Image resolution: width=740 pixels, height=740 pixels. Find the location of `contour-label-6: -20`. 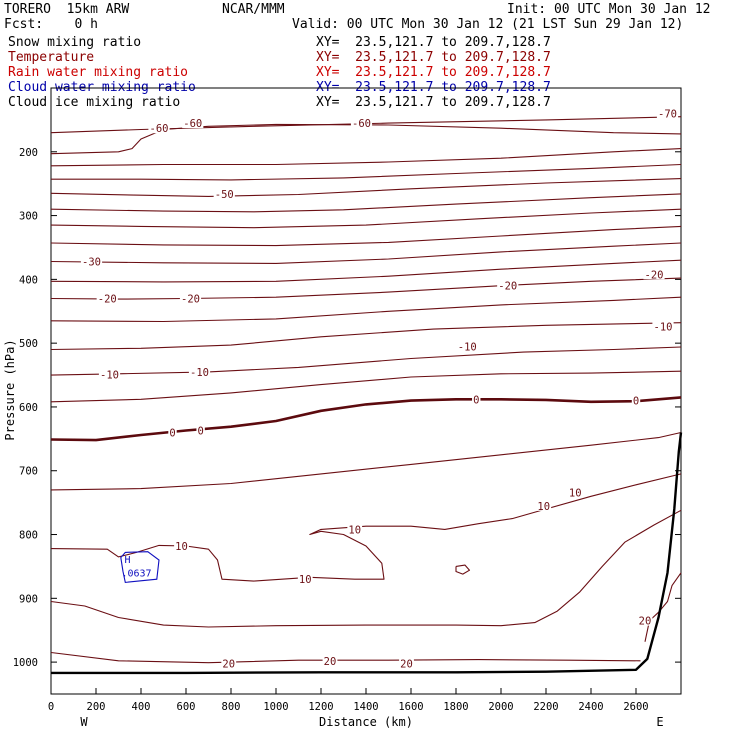

contour-label-6: -20 is located at coordinates (654, 275).